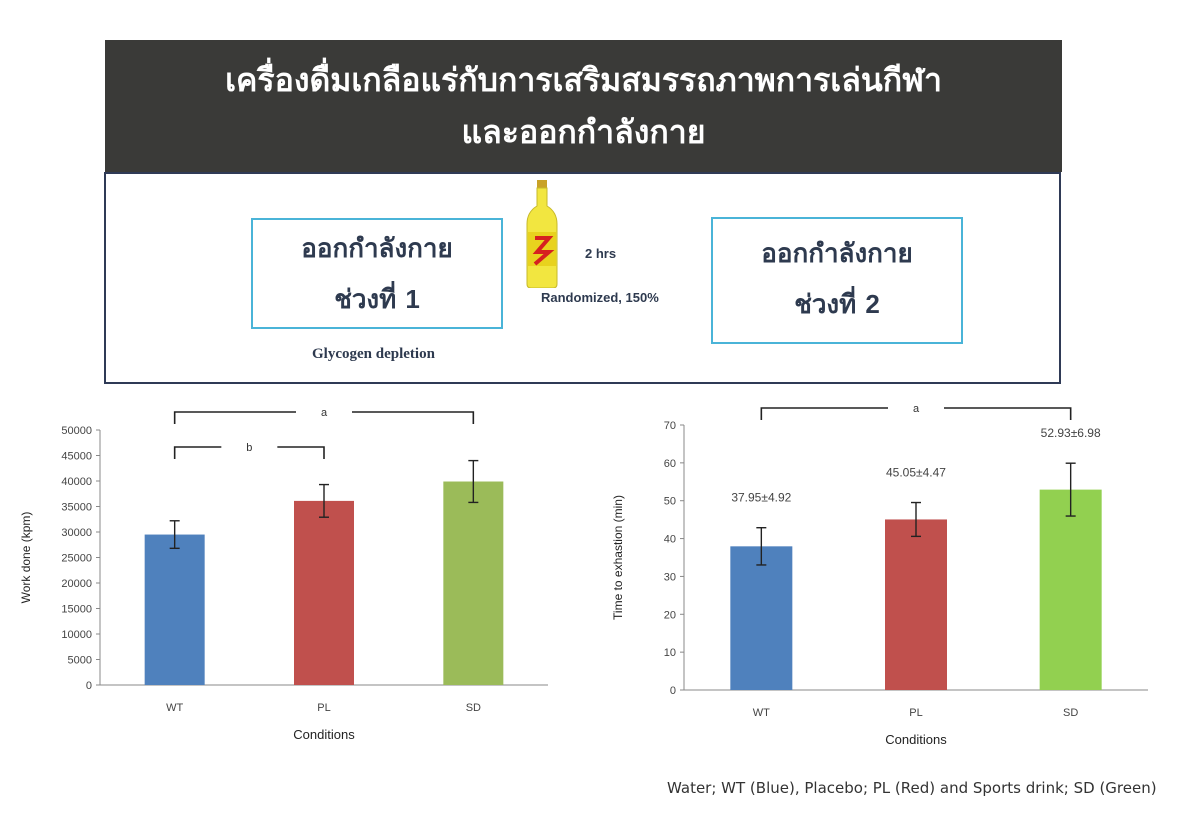  What do you see at coordinates (583, 132) in the screenshot?
I see `title-line-2: และออกกำลังกาย` at bounding box center [583, 132].